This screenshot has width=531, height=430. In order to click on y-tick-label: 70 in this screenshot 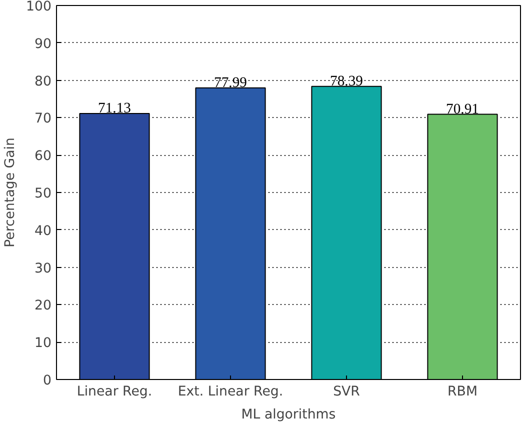, I will do `click(43, 119)`.